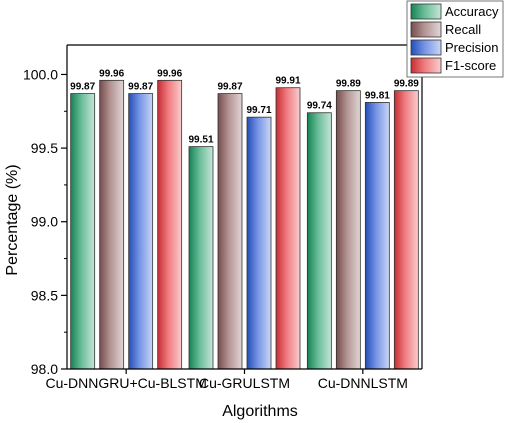 The image size is (505, 423). Describe the element at coordinates (44, 222) in the screenshot. I see `y-tick-label: 99.0` at that location.